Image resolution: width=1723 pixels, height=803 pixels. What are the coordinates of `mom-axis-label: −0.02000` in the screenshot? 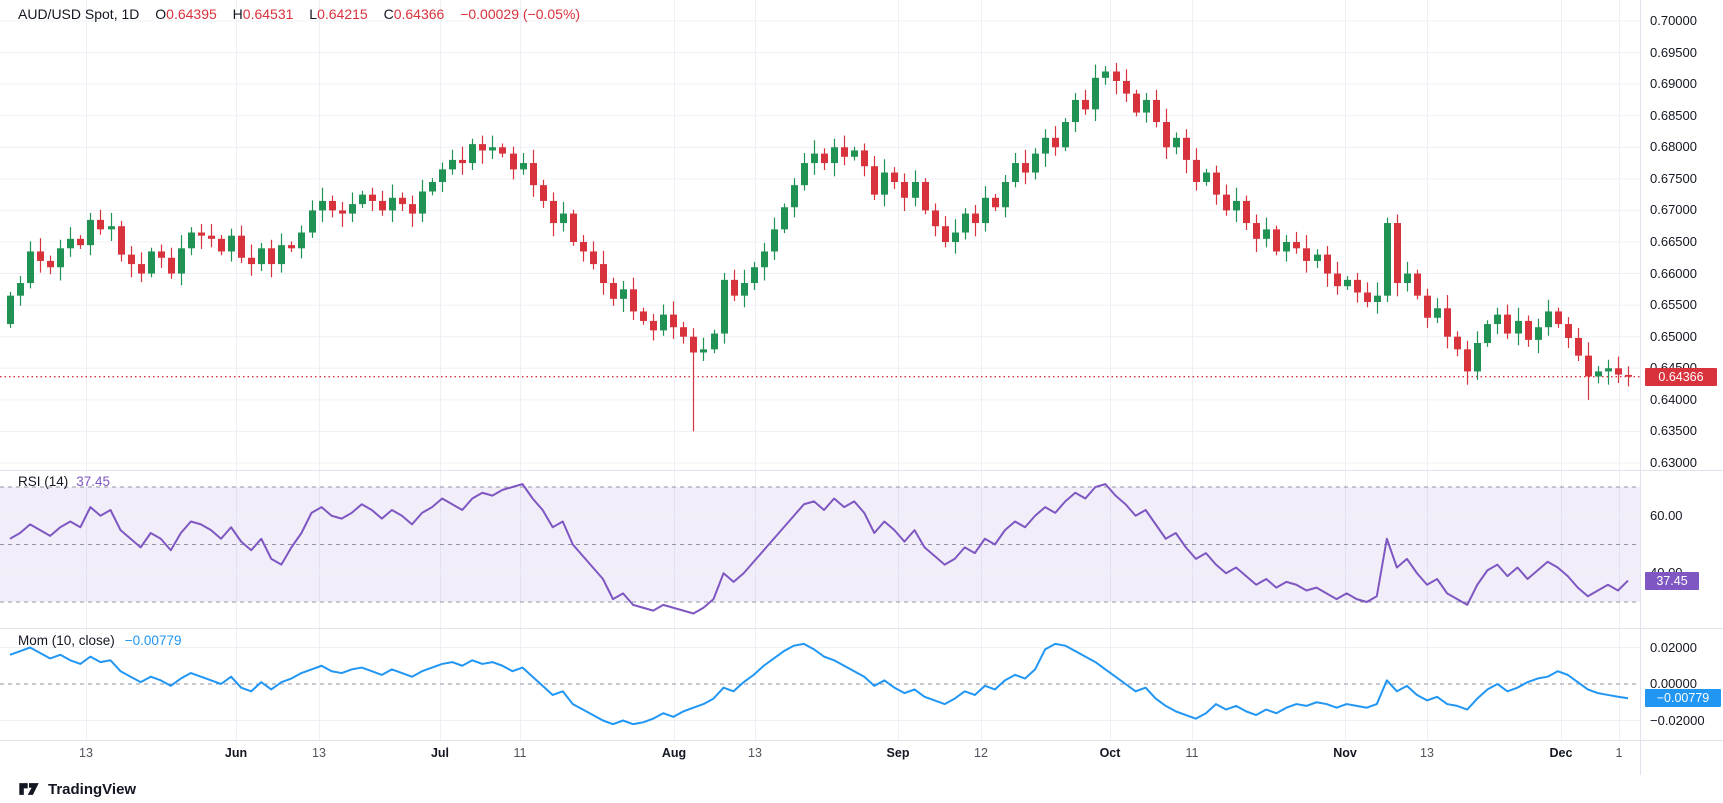 It's located at (1677, 720).